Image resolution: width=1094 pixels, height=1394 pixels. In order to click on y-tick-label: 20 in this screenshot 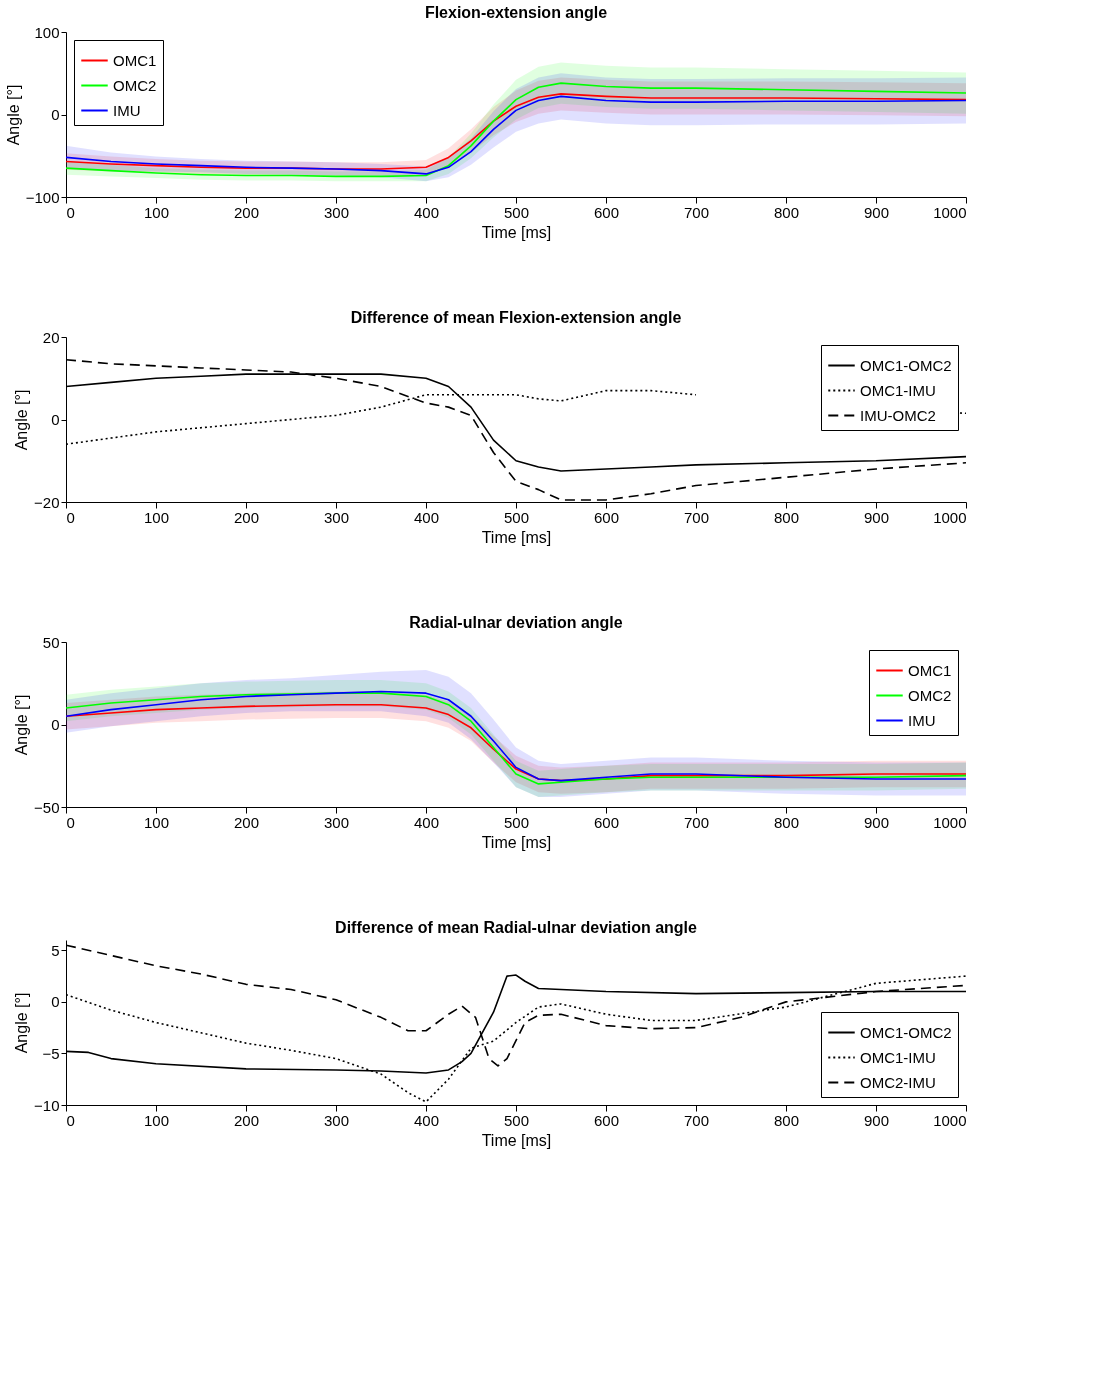, I will do `click(51, 337)`.